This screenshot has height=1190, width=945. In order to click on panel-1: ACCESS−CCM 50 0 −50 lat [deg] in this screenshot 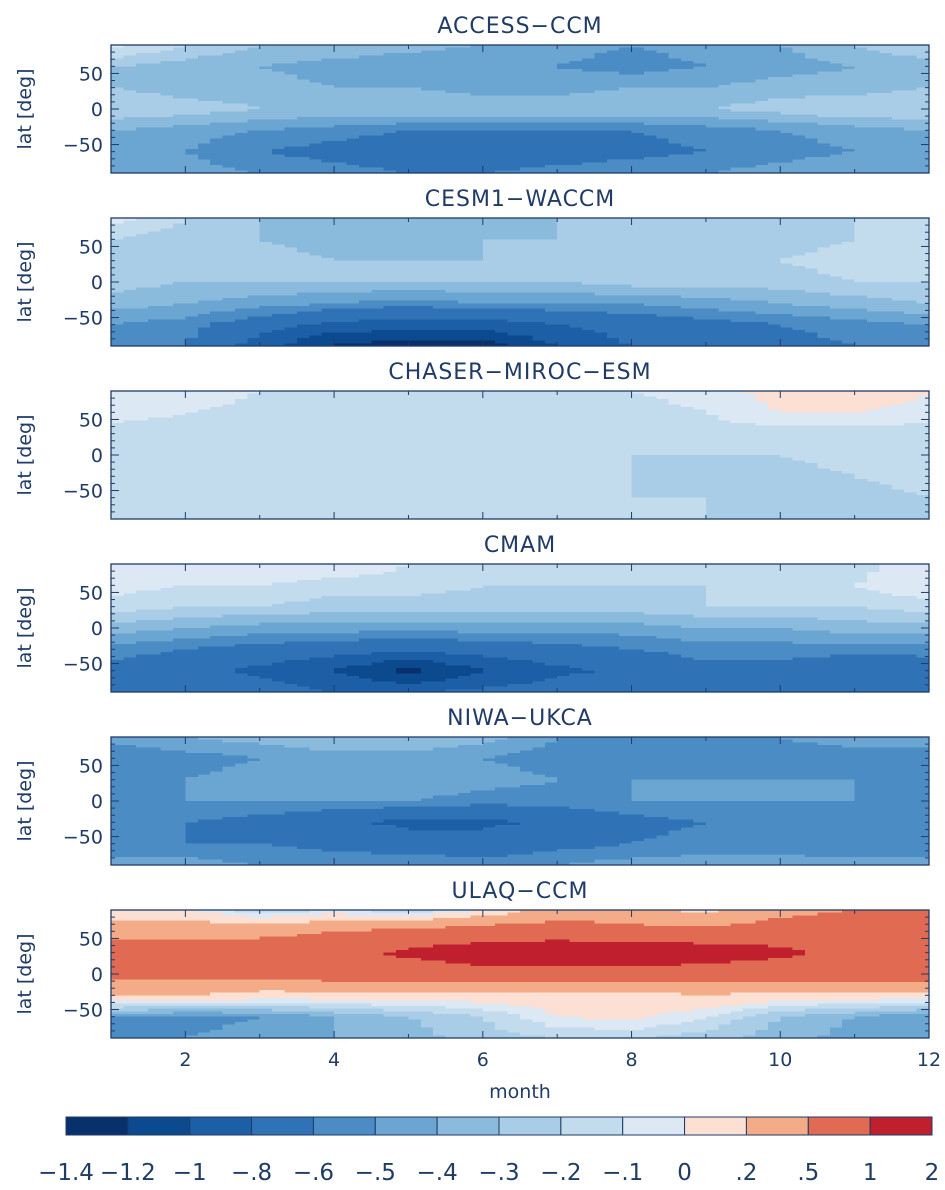, I will do `click(472, 94)`.